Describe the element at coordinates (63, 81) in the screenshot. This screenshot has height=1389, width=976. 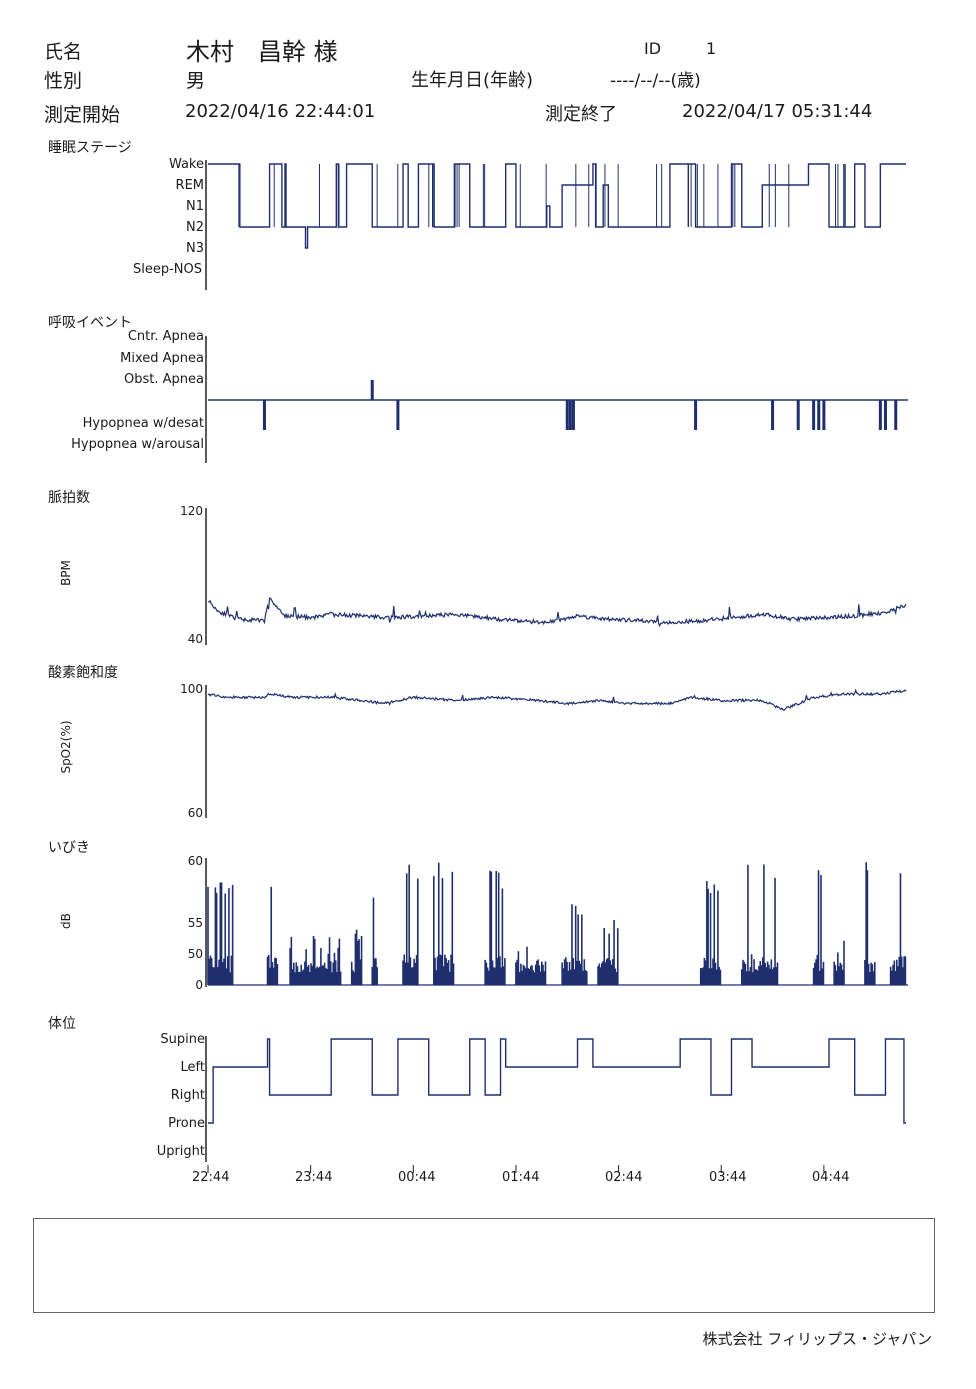
I see `sex-label: 性別` at that location.